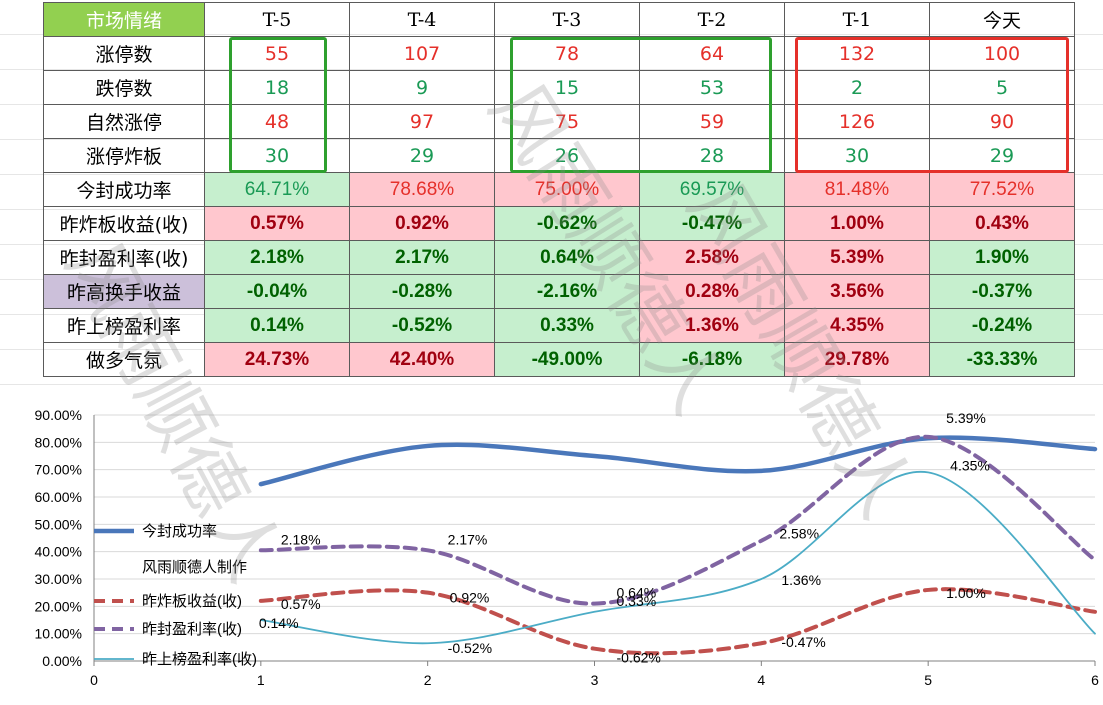 Image resolution: width=1103 pixels, height=705 pixels. I want to click on count-cell: 90, so click(1002, 121).